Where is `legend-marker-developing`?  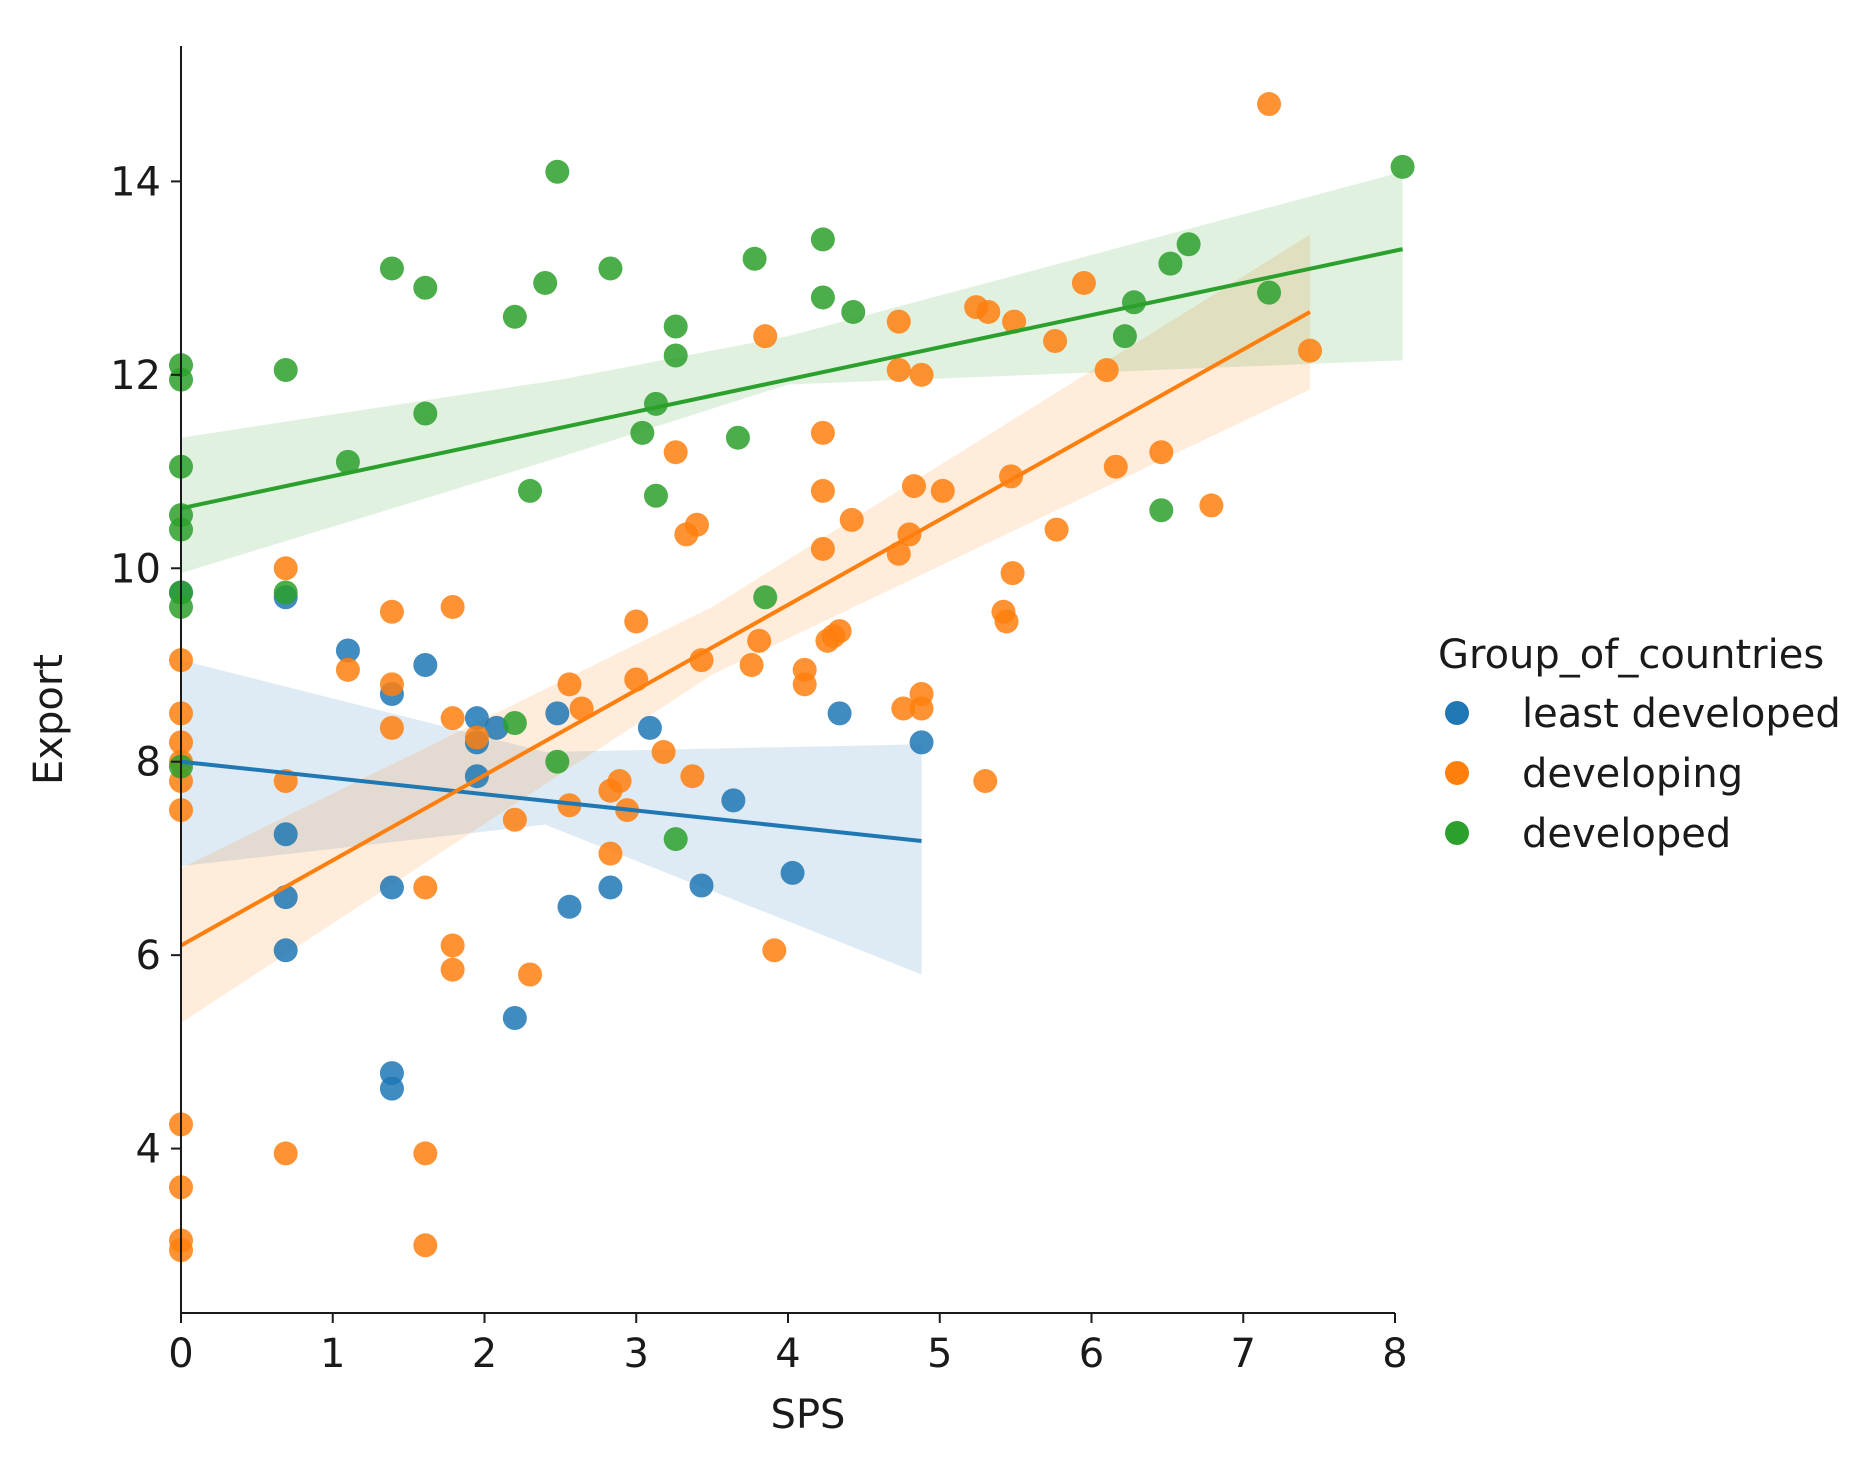 legend-marker-developing is located at coordinates (1457, 773).